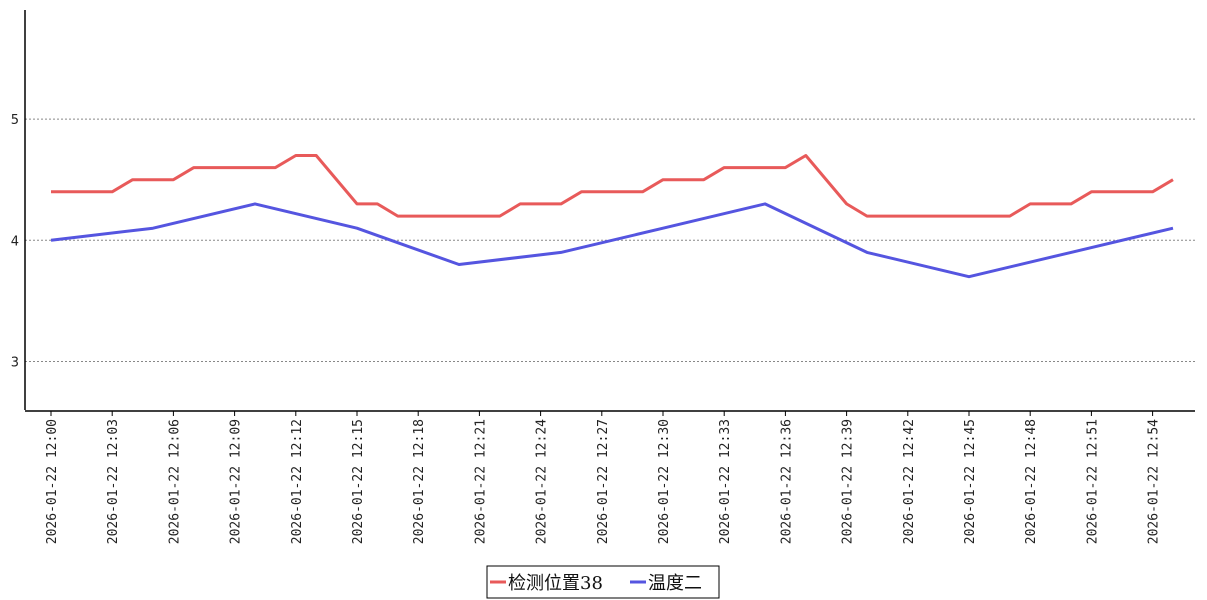 The image size is (1207, 600). I want to click on x-tick-label: 2026-01-22 12:48, so click(1031, 481).